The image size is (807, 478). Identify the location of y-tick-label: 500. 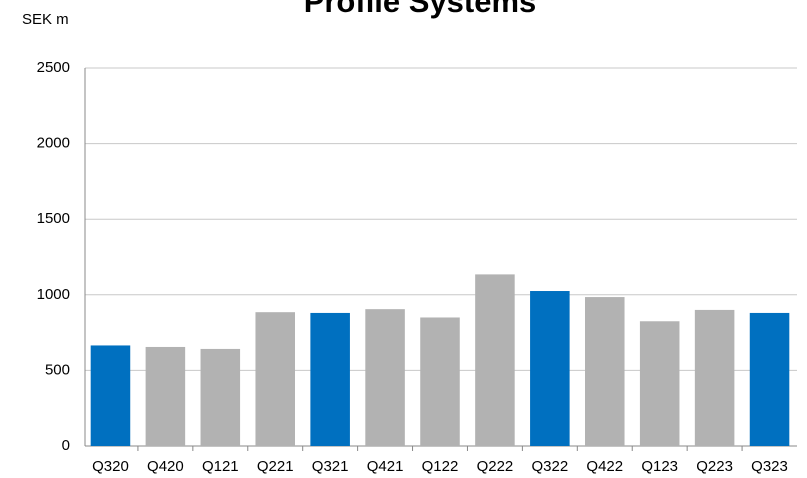
(57, 369).